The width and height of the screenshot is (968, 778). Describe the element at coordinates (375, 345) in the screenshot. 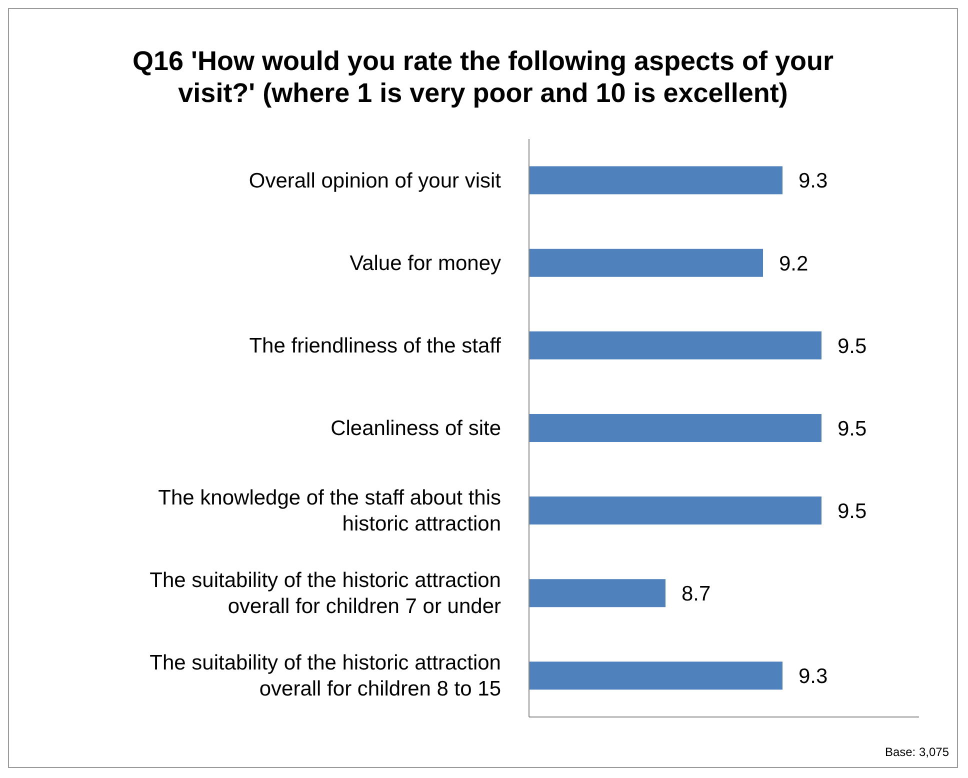

I see `y-tick-label: The friendliness of the staff` at that location.